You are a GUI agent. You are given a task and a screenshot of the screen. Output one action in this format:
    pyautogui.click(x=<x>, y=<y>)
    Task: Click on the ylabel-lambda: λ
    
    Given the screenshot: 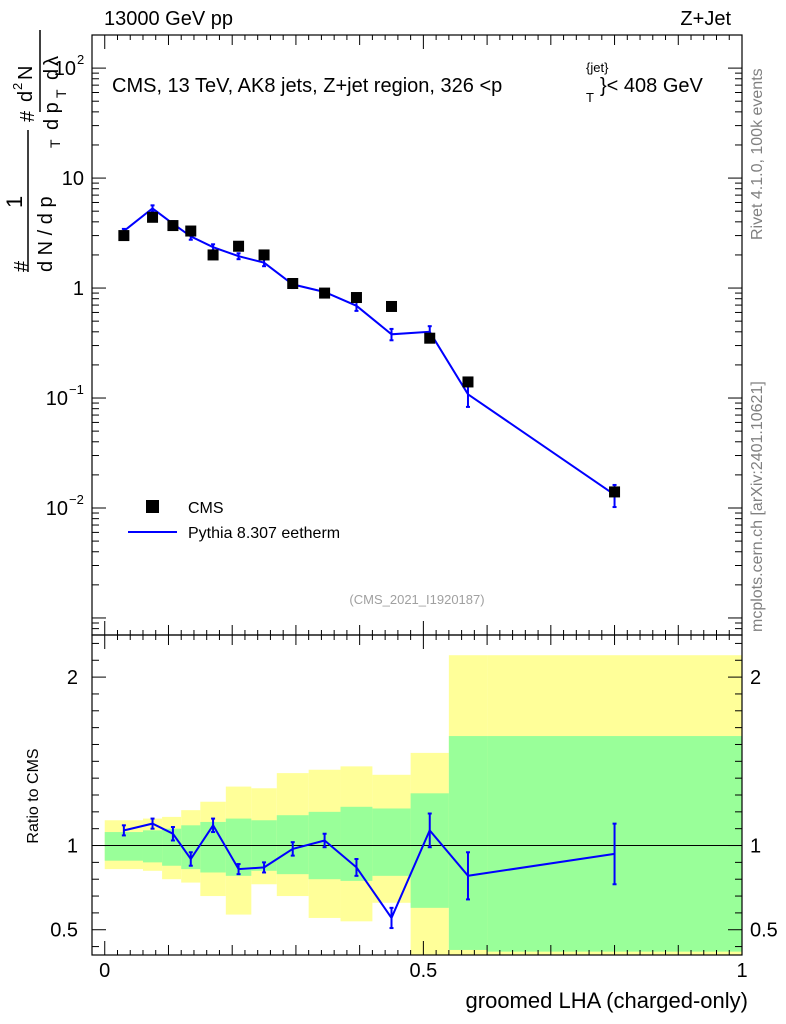 What is the action you would take?
    pyautogui.click(x=52, y=61)
    